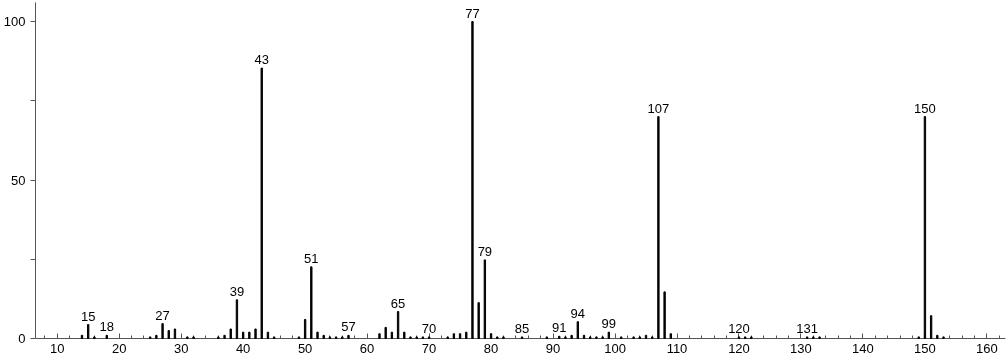 Image resolution: width=1007 pixels, height=362 pixels. Describe the element at coordinates (305, 348) in the screenshot. I see `x-tick-label: 50` at that location.